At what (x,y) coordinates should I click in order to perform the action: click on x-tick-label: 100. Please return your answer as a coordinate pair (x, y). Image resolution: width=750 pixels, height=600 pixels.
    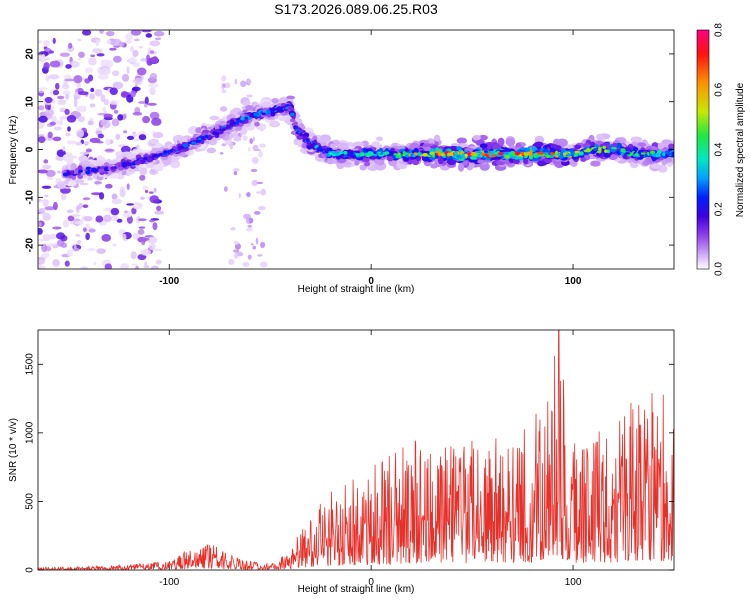
    Looking at the image, I should click on (573, 281).